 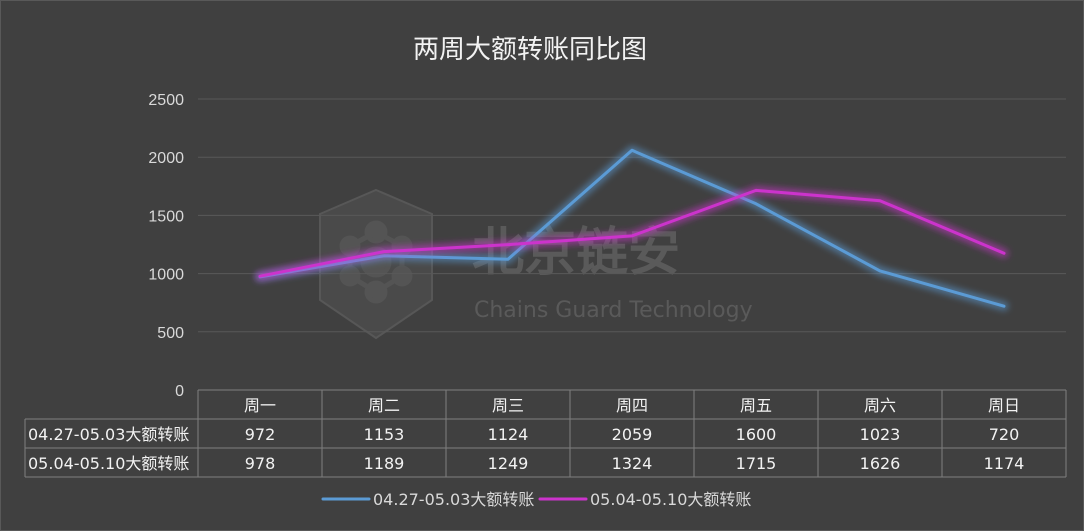 I want to click on watermark: 北京链安 Chains Guard Technology, so click(x=536, y=264).